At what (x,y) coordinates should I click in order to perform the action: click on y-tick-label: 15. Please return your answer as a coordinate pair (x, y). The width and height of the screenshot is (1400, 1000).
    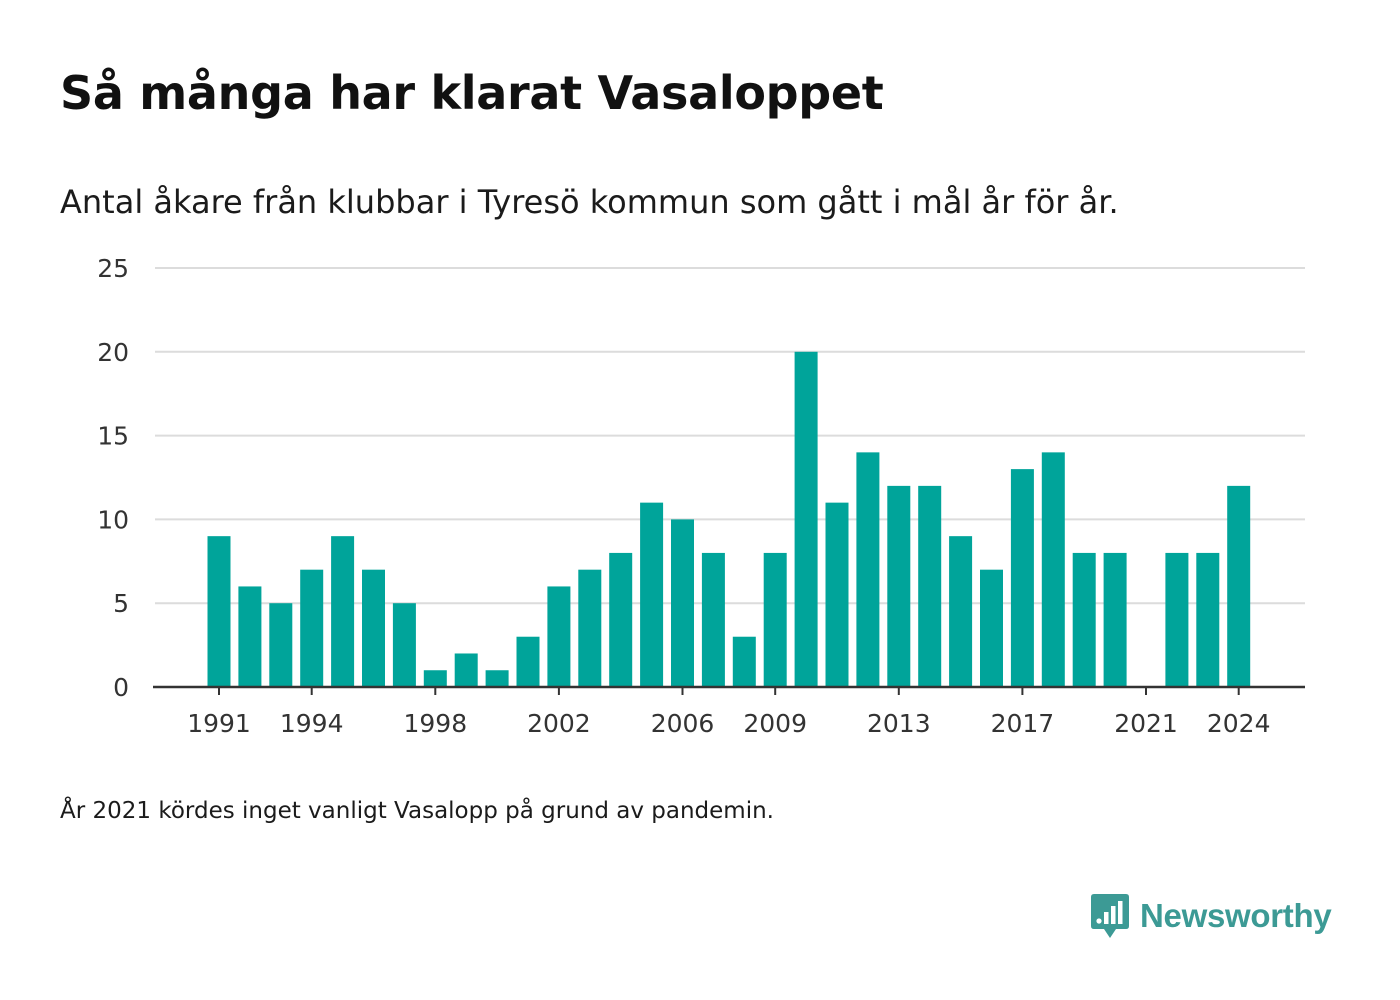
    Looking at the image, I should click on (113, 436).